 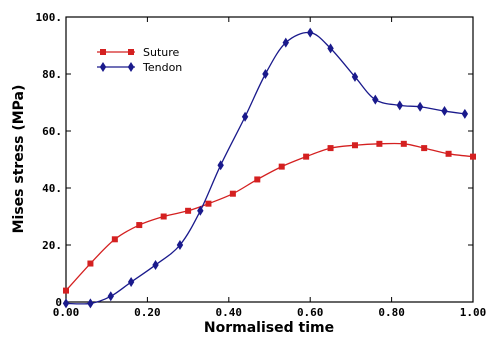 I want to click on y-tick-label: 0, so click(x=58, y=302).